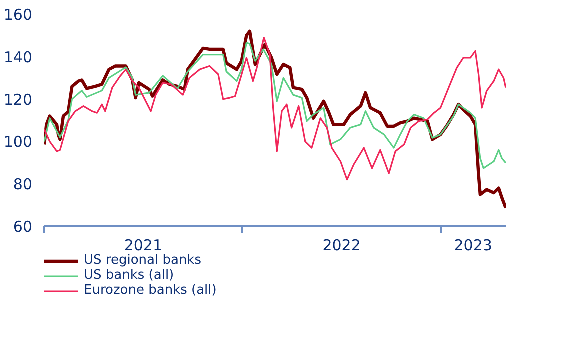 This screenshot has height=338, width=564. Describe the element at coordinates (143, 245) in the screenshot. I see `x-tick-label: 2021` at that location.